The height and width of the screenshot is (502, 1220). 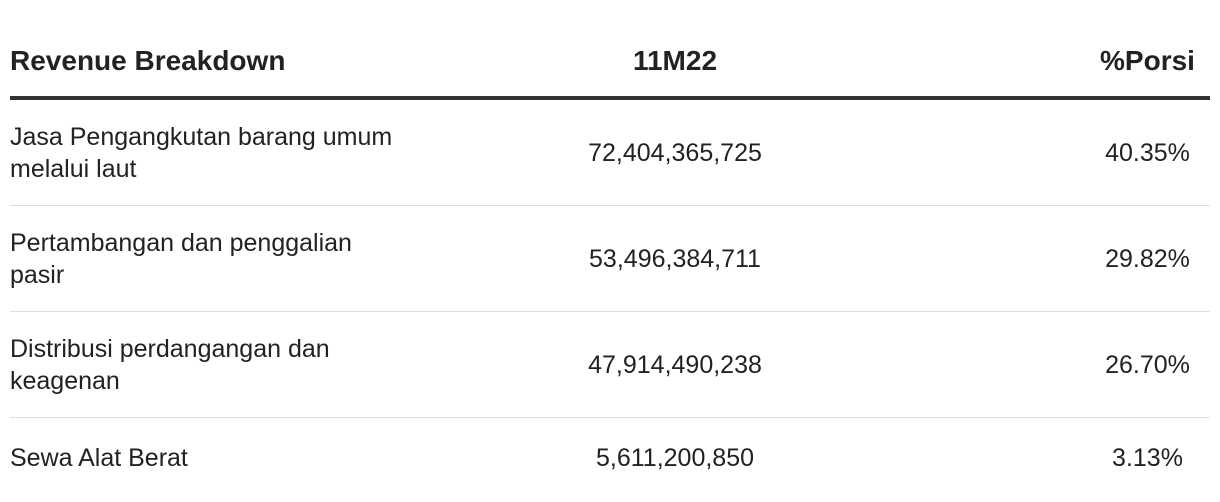 I want to click on table-cell: 72,404,365,725, so click(x=675, y=152).